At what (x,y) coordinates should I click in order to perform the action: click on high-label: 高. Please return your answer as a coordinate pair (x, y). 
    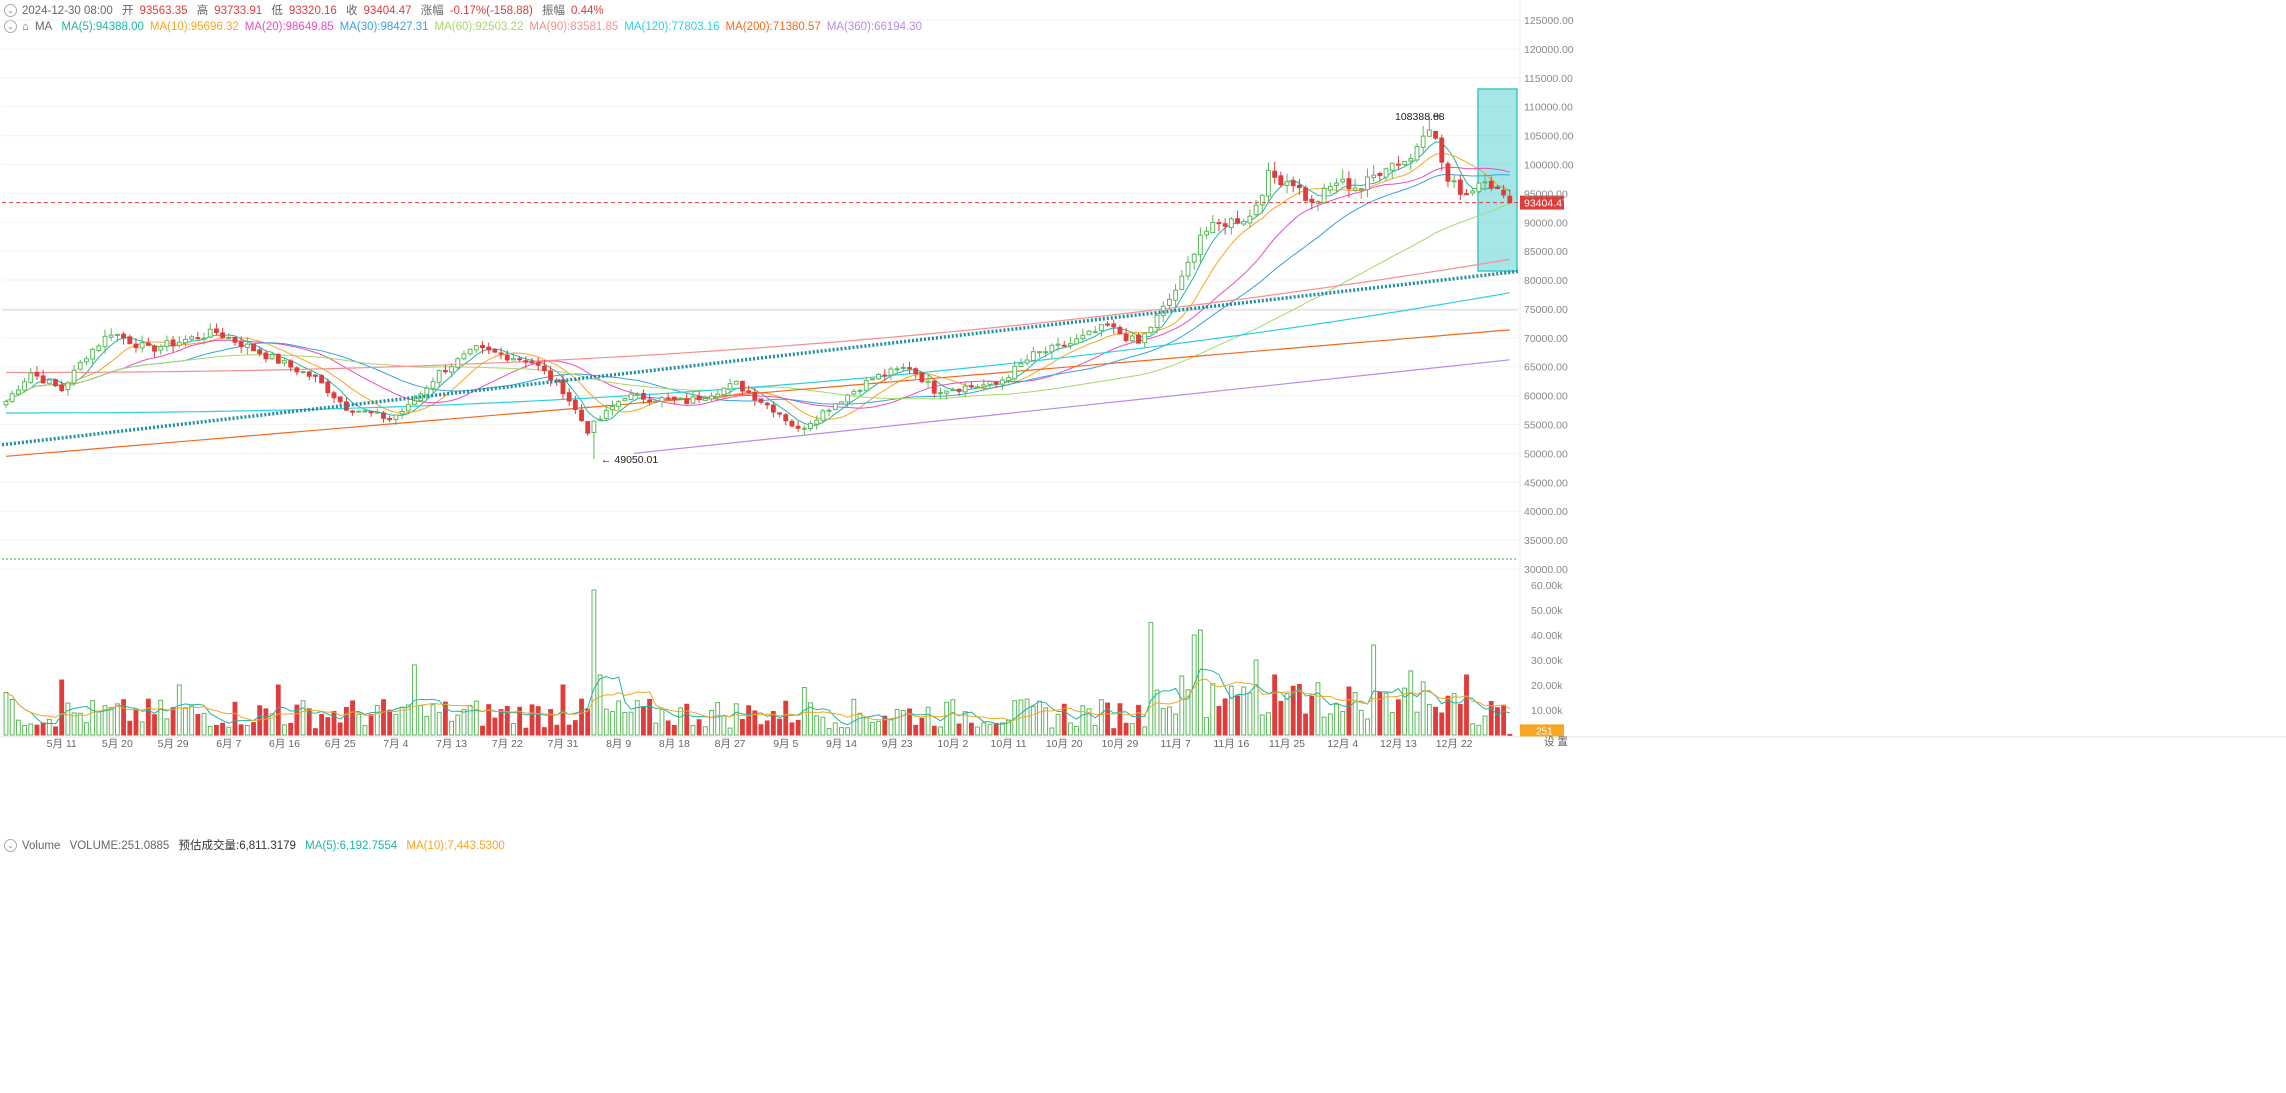
    Looking at the image, I should click on (202, 11).